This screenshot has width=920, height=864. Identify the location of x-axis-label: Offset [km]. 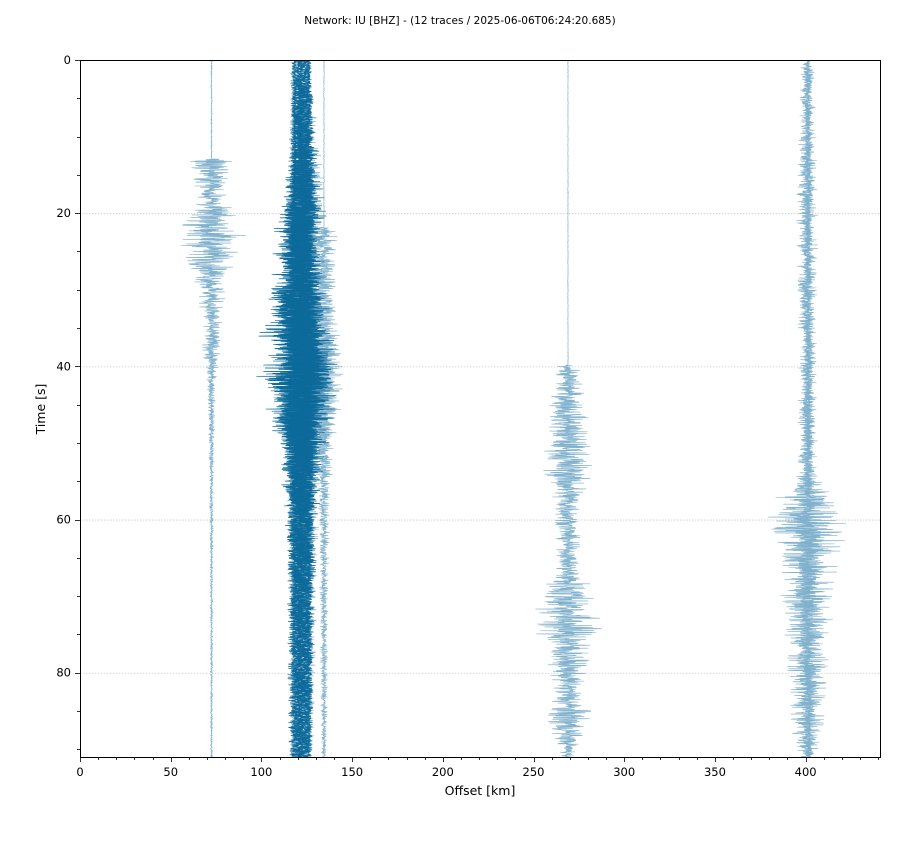
(480, 790).